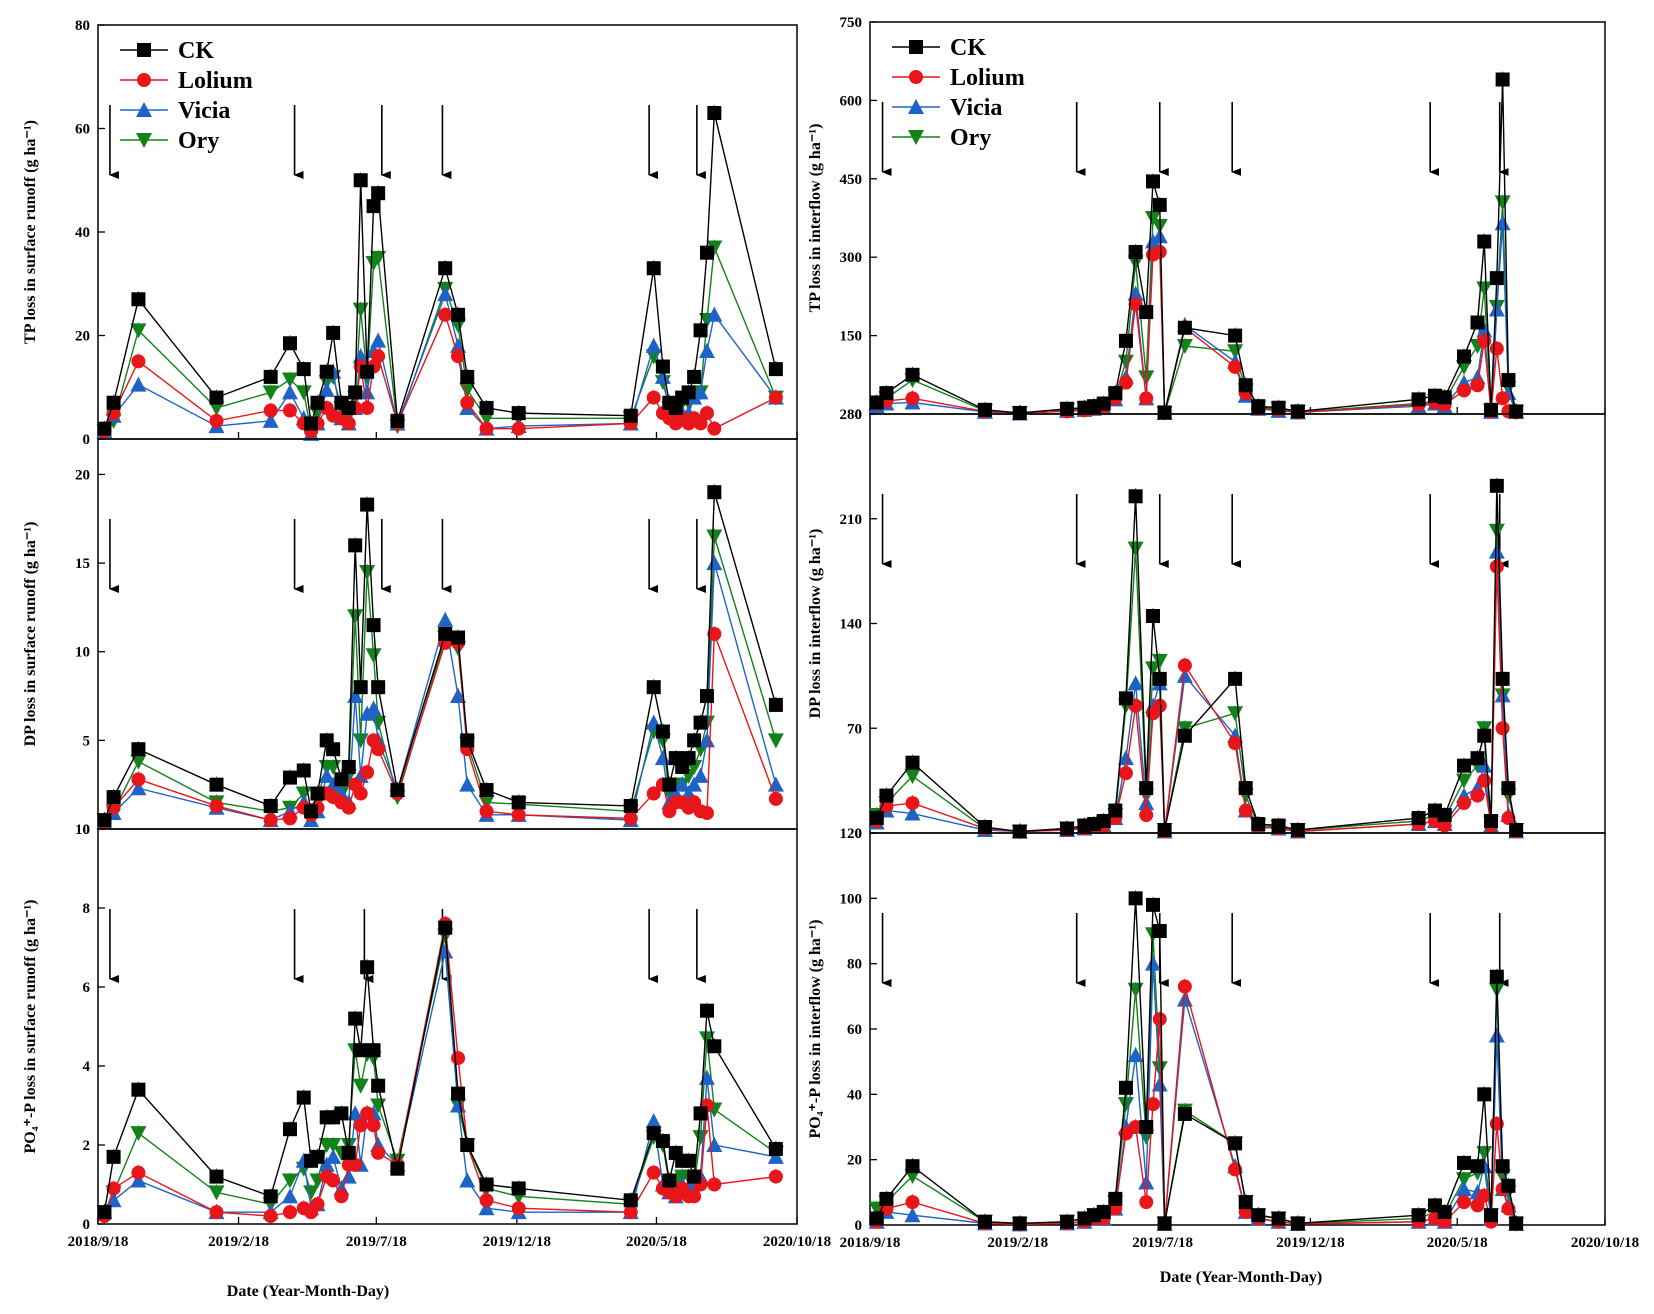 The image size is (1654, 1314). Describe the element at coordinates (854, 729) in the screenshot. I see `y-tick-label: 70` at that location.